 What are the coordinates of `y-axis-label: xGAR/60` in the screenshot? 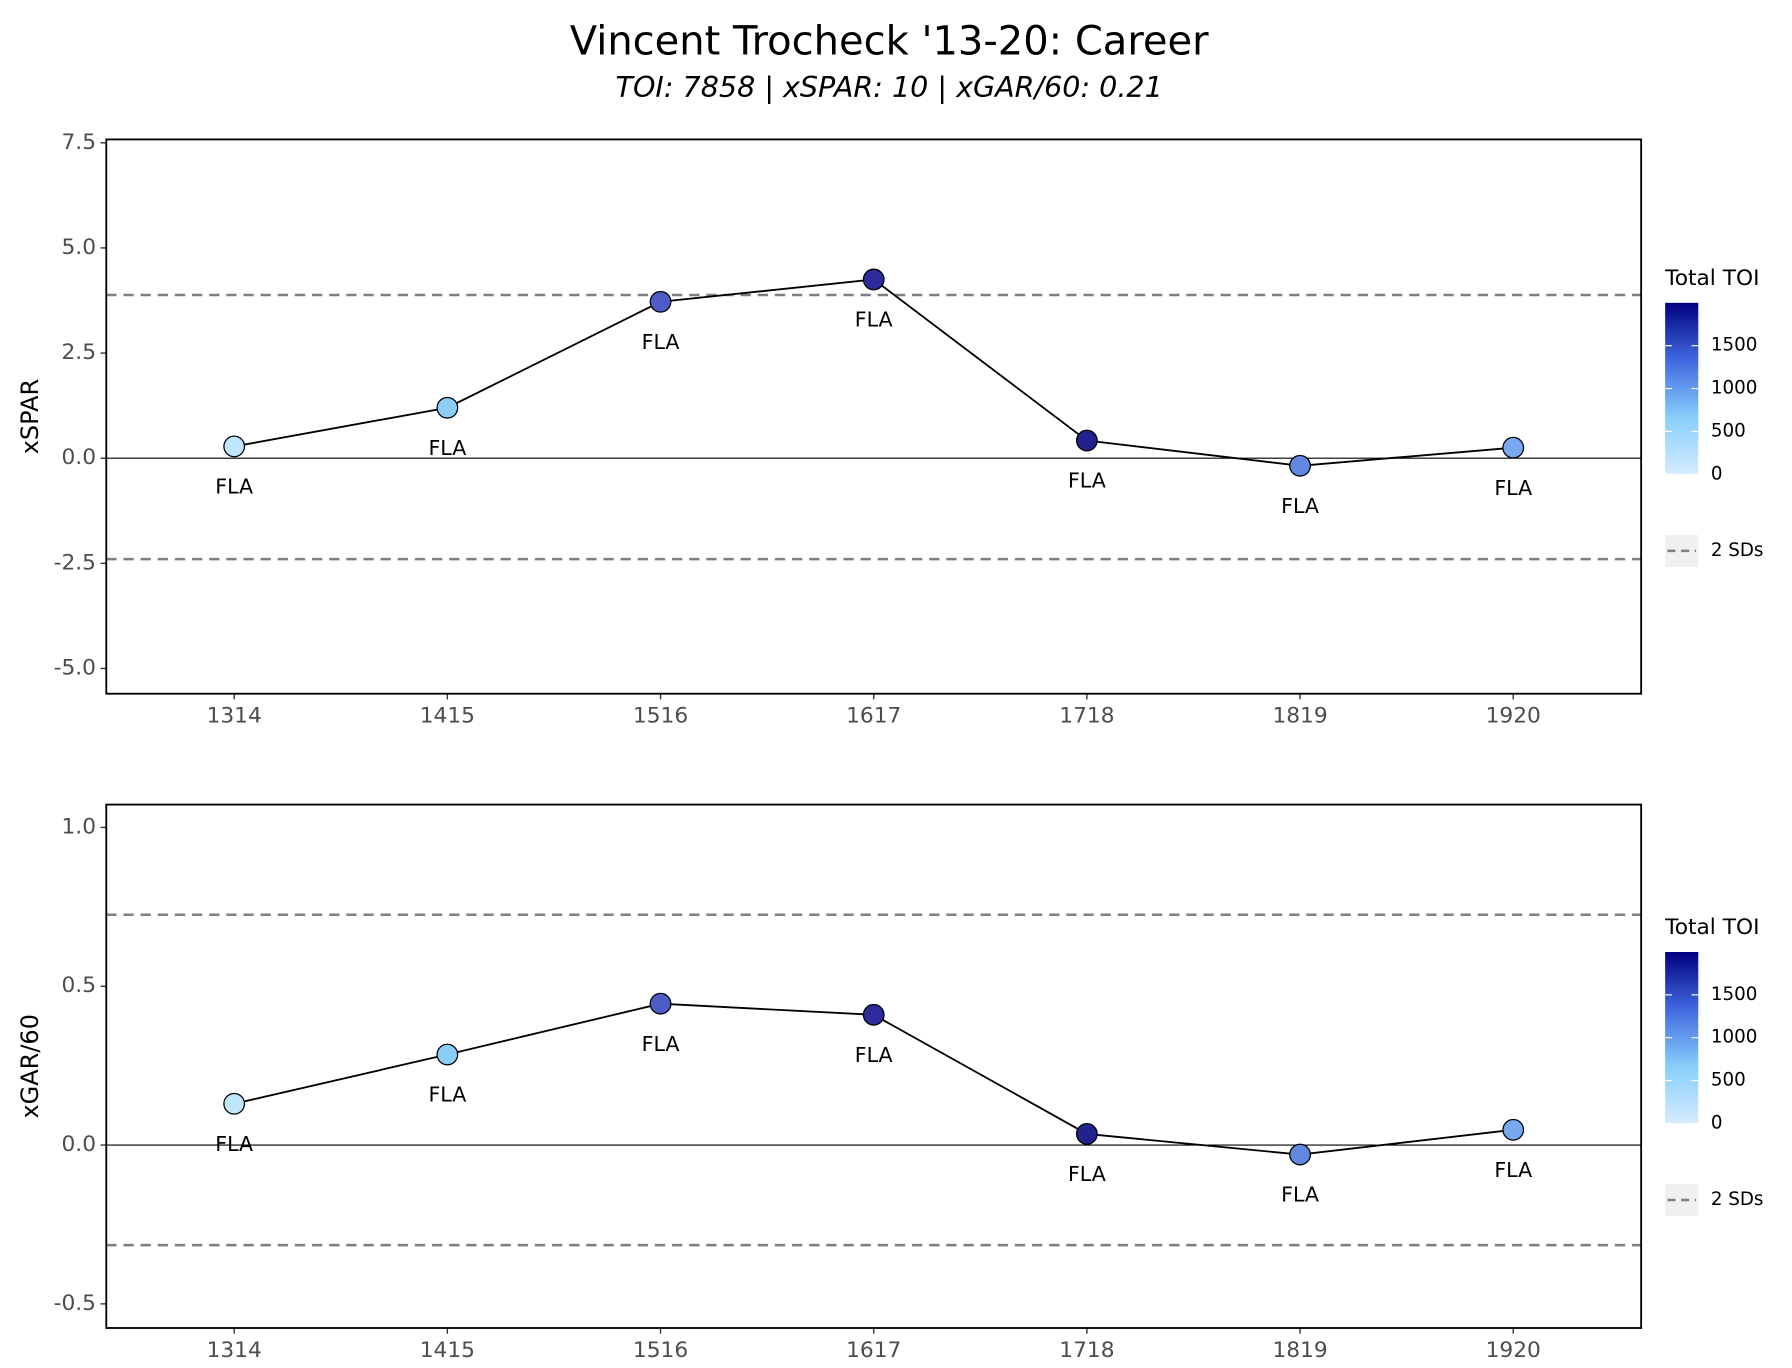 It's located at (30, 1066).